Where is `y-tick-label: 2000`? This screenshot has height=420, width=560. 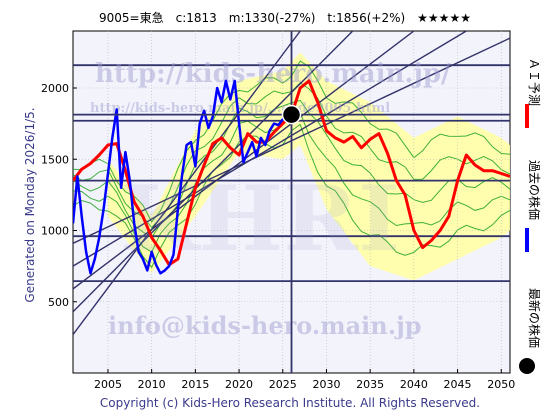
y-tick-label: 2000 is located at coordinates (55, 88).